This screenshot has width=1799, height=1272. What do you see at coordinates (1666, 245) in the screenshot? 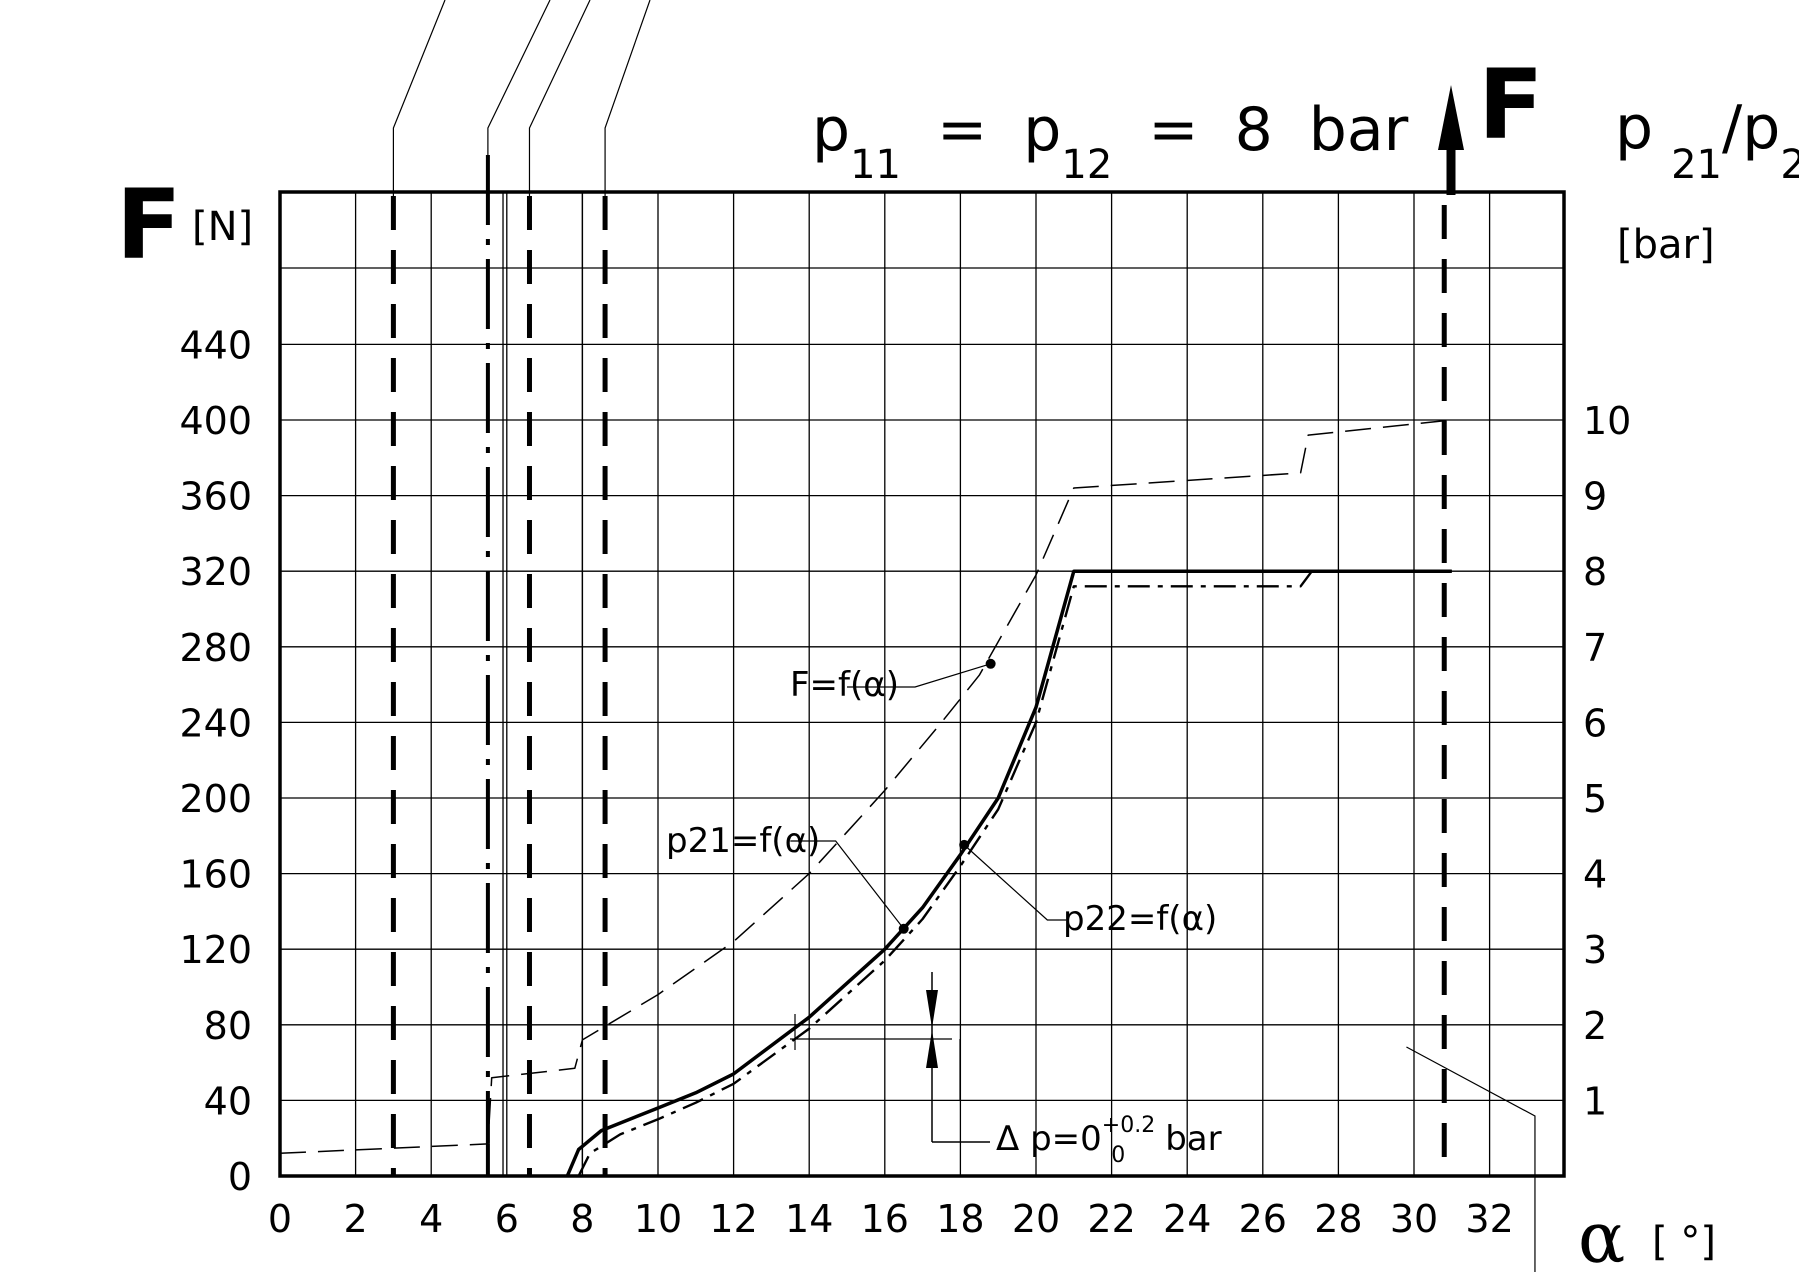
I see `right-axis-unit: [bar]` at bounding box center [1666, 245].